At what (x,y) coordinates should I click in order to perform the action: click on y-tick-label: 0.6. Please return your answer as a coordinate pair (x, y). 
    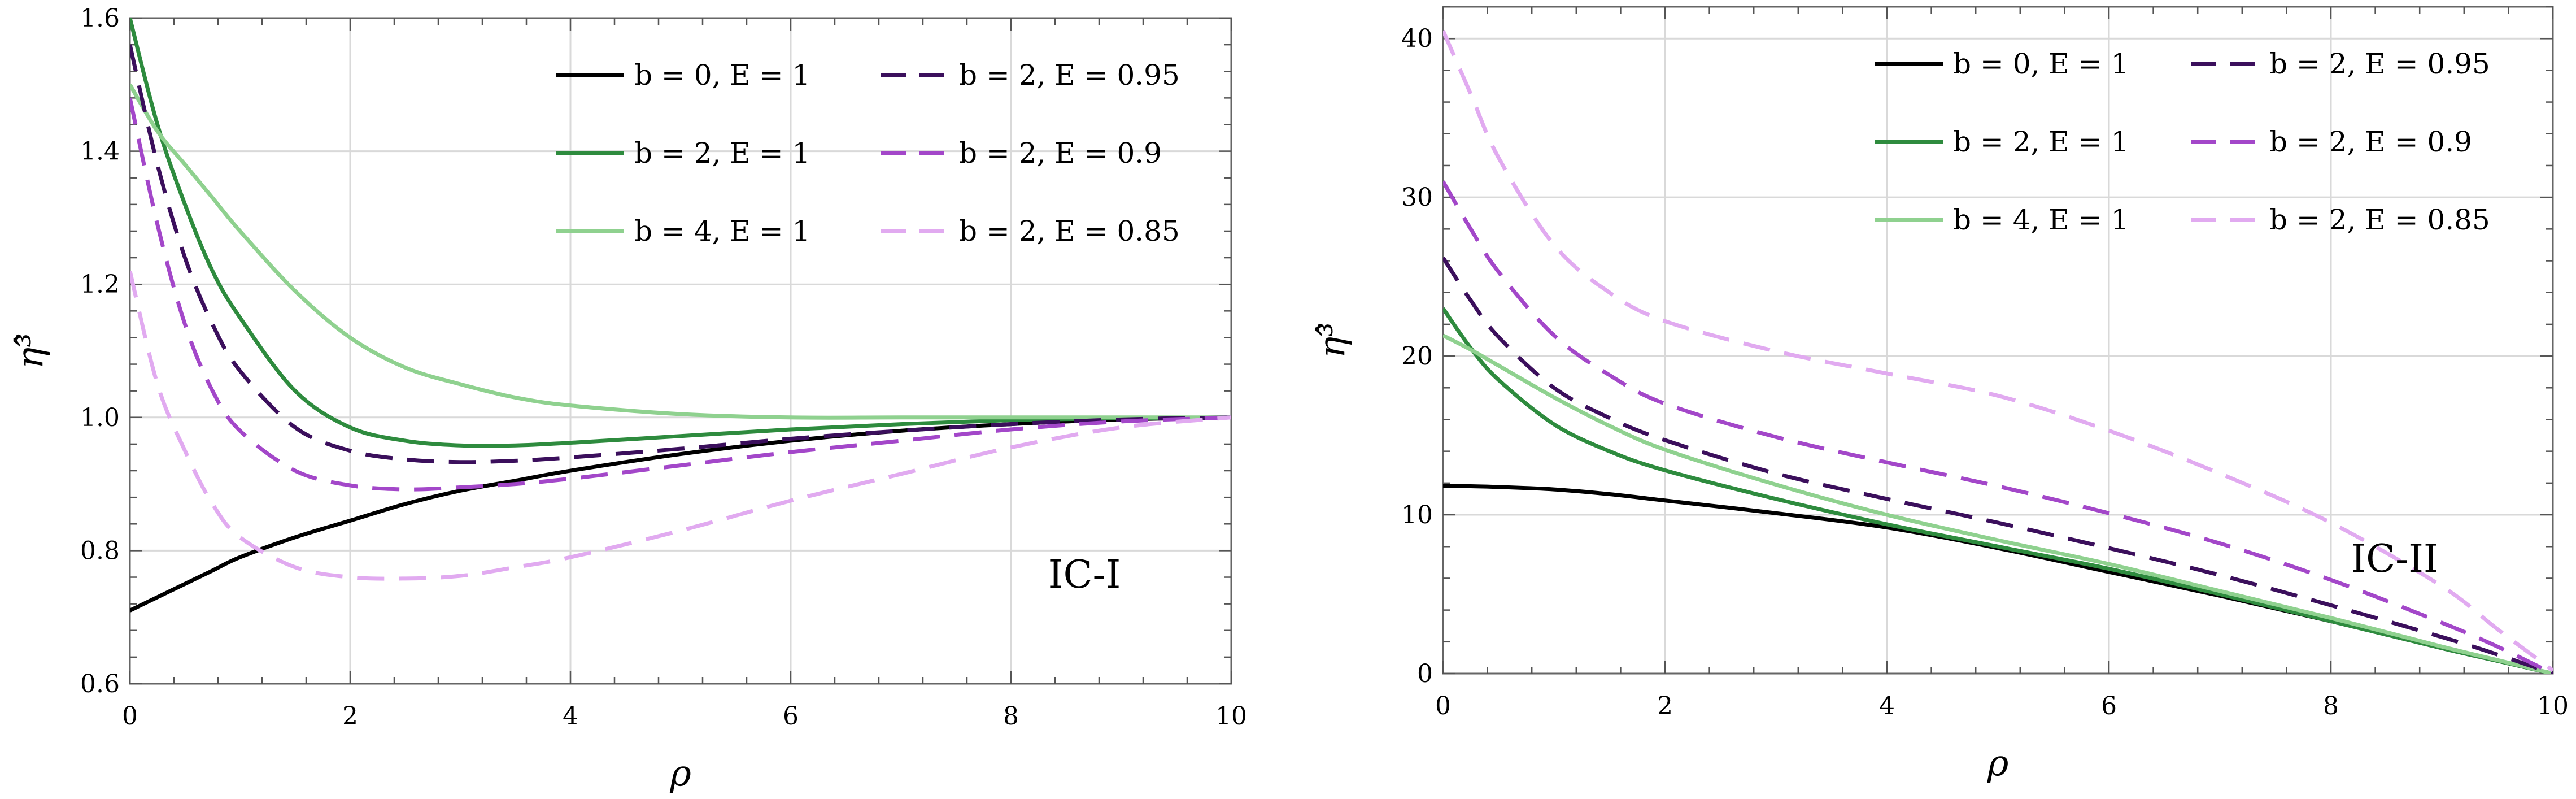
    Looking at the image, I should click on (100, 684).